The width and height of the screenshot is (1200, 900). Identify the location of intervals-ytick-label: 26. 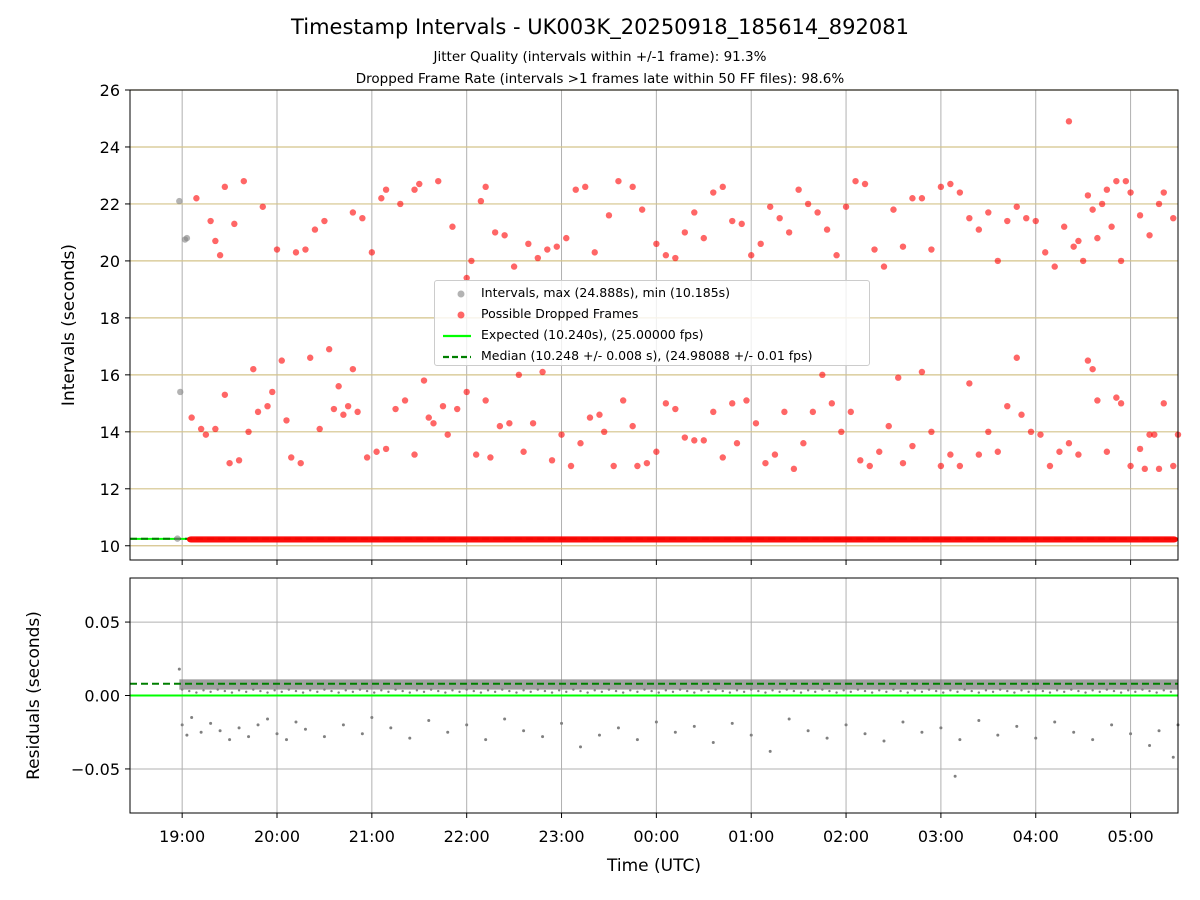
(110, 90).